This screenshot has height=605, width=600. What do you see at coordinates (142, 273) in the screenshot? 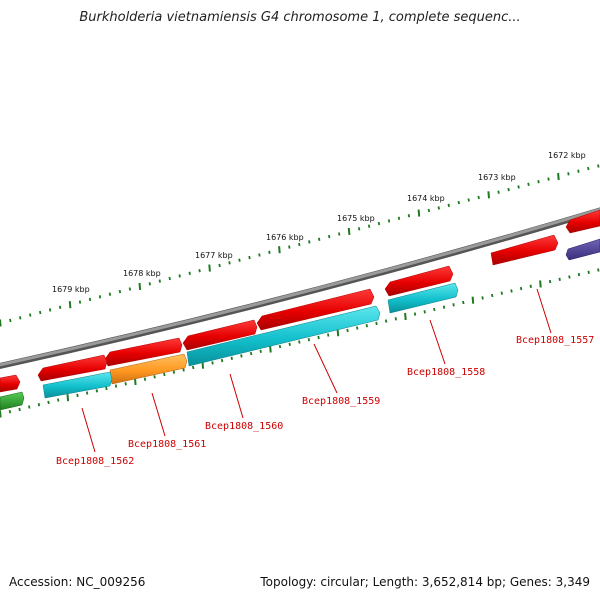
I see `kbp-label: 1678 kbp` at bounding box center [142, 273].